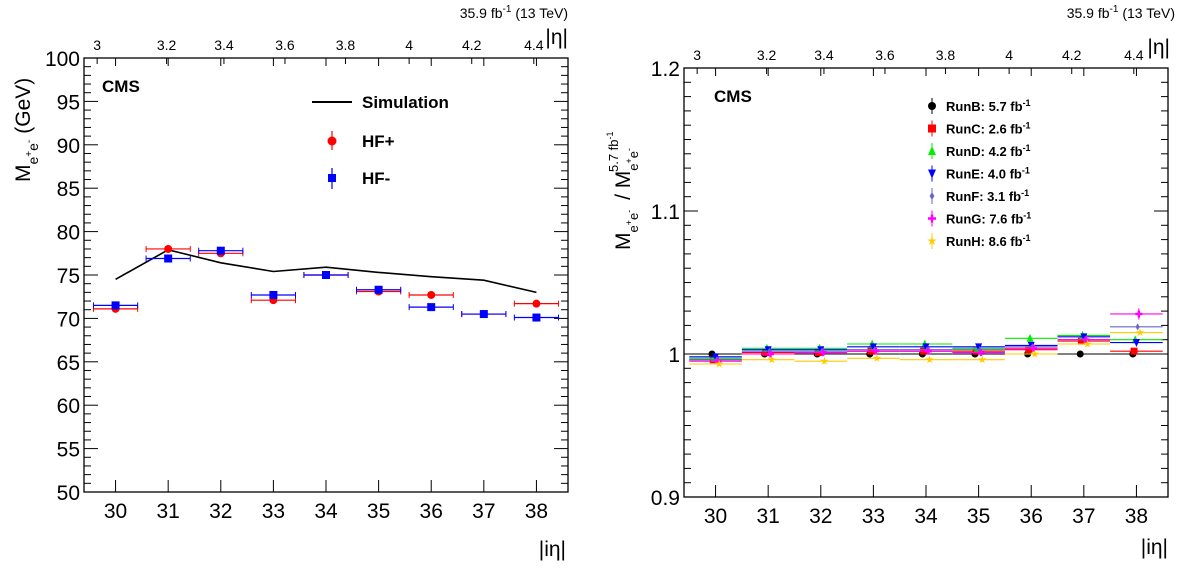 This screenshot has height=570, width=1185. What do you see at coordinates (674, 355) in the screenshot?
I see `y-tick-label: 1` at bounding box center [674, 355].